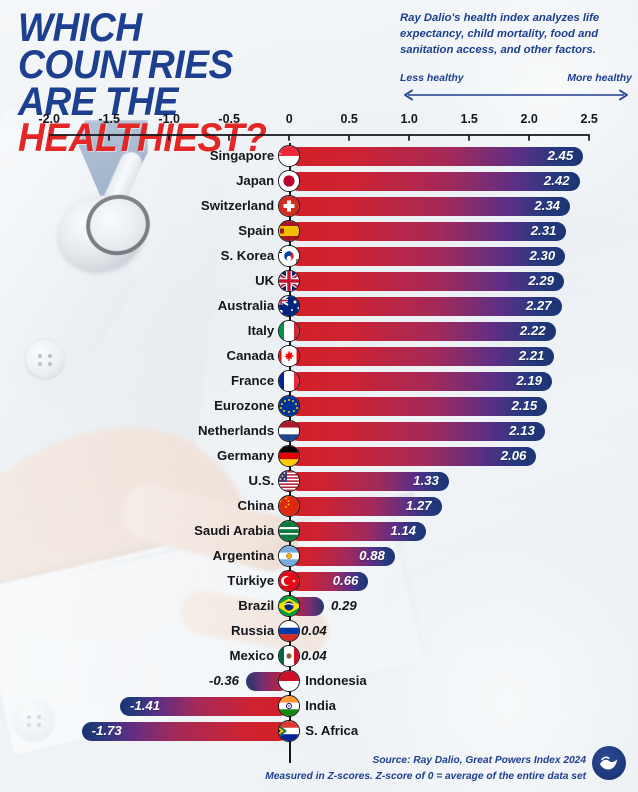  I want to click on bar-japan, so click(434, 181).